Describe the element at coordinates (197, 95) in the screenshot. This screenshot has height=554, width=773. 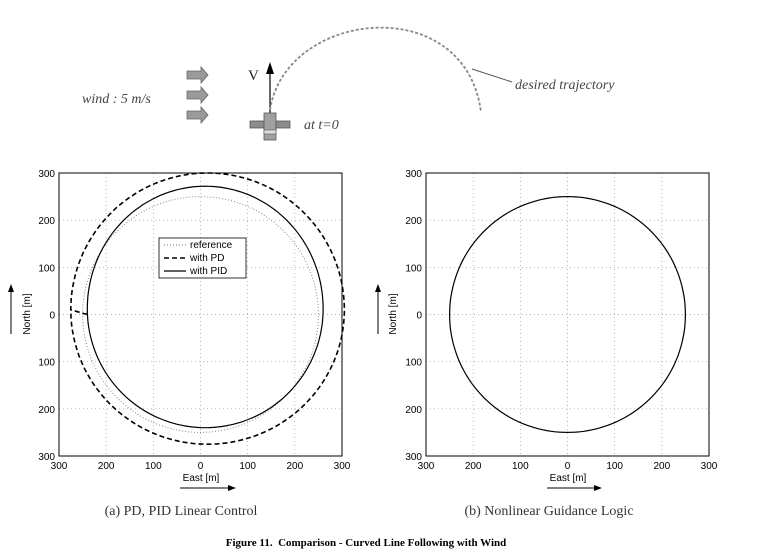
I see `wind-arrow-icon` at that location.